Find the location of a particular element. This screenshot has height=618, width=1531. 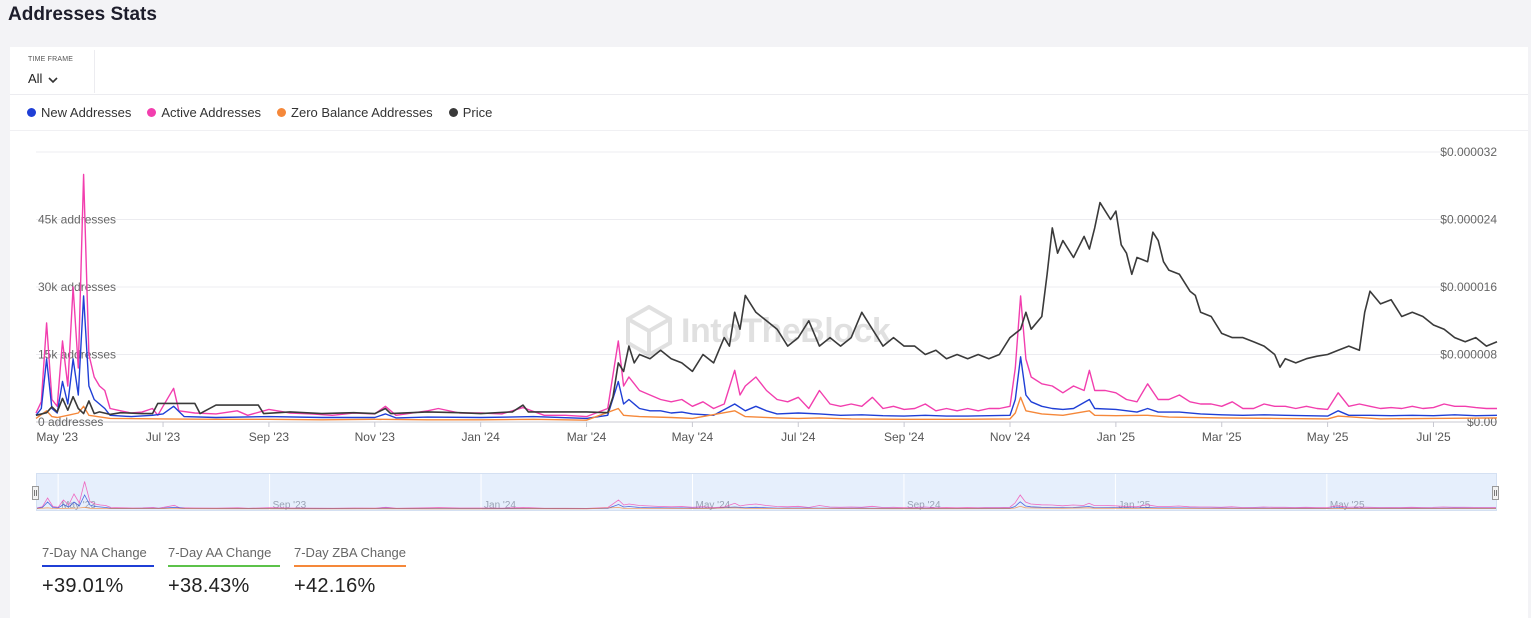

stat-label: 7-Day NA Change is located at coordinates (98, 556).